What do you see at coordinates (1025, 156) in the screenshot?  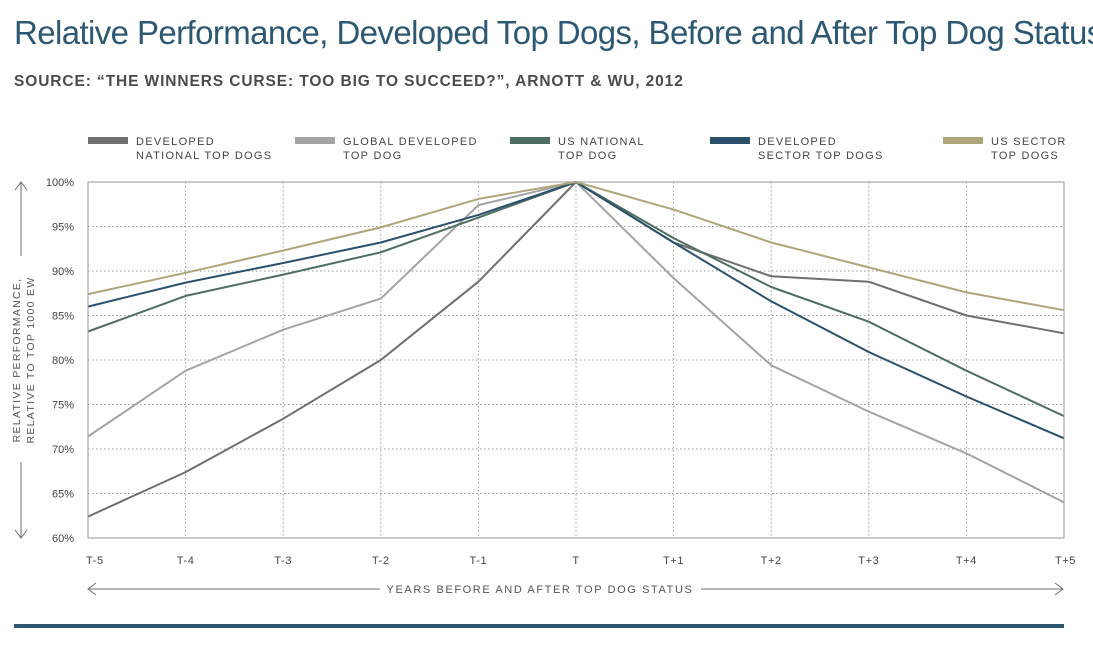 I see `legend-label: TOP DOGS` at bounding box center [1025, 156].